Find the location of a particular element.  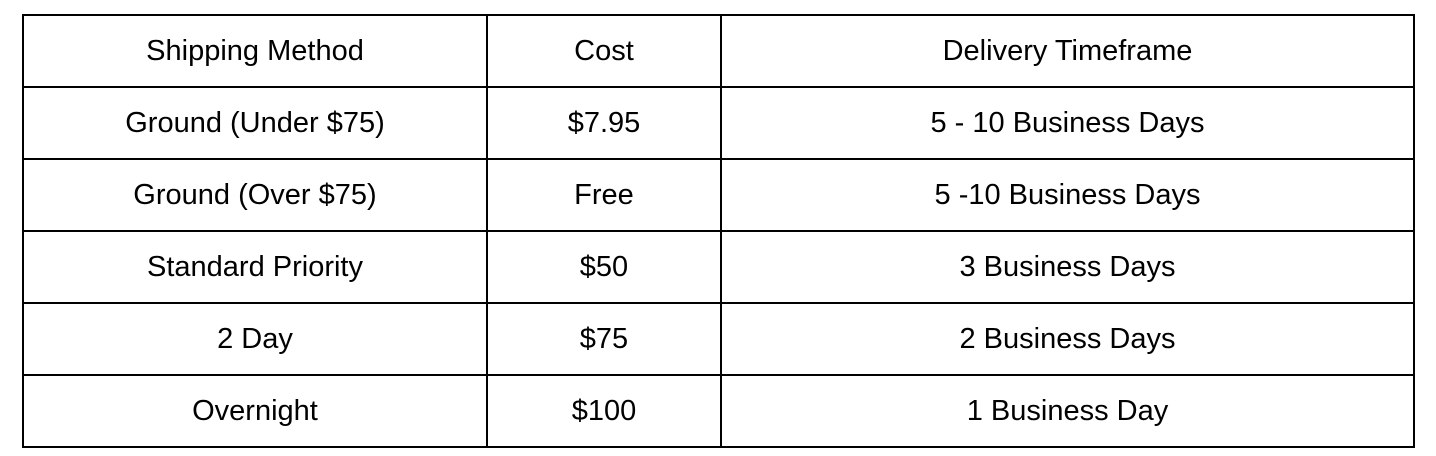

cell-delivery-timeframe: 5 - 10 Business Days is located at coordinates (1067, 123).